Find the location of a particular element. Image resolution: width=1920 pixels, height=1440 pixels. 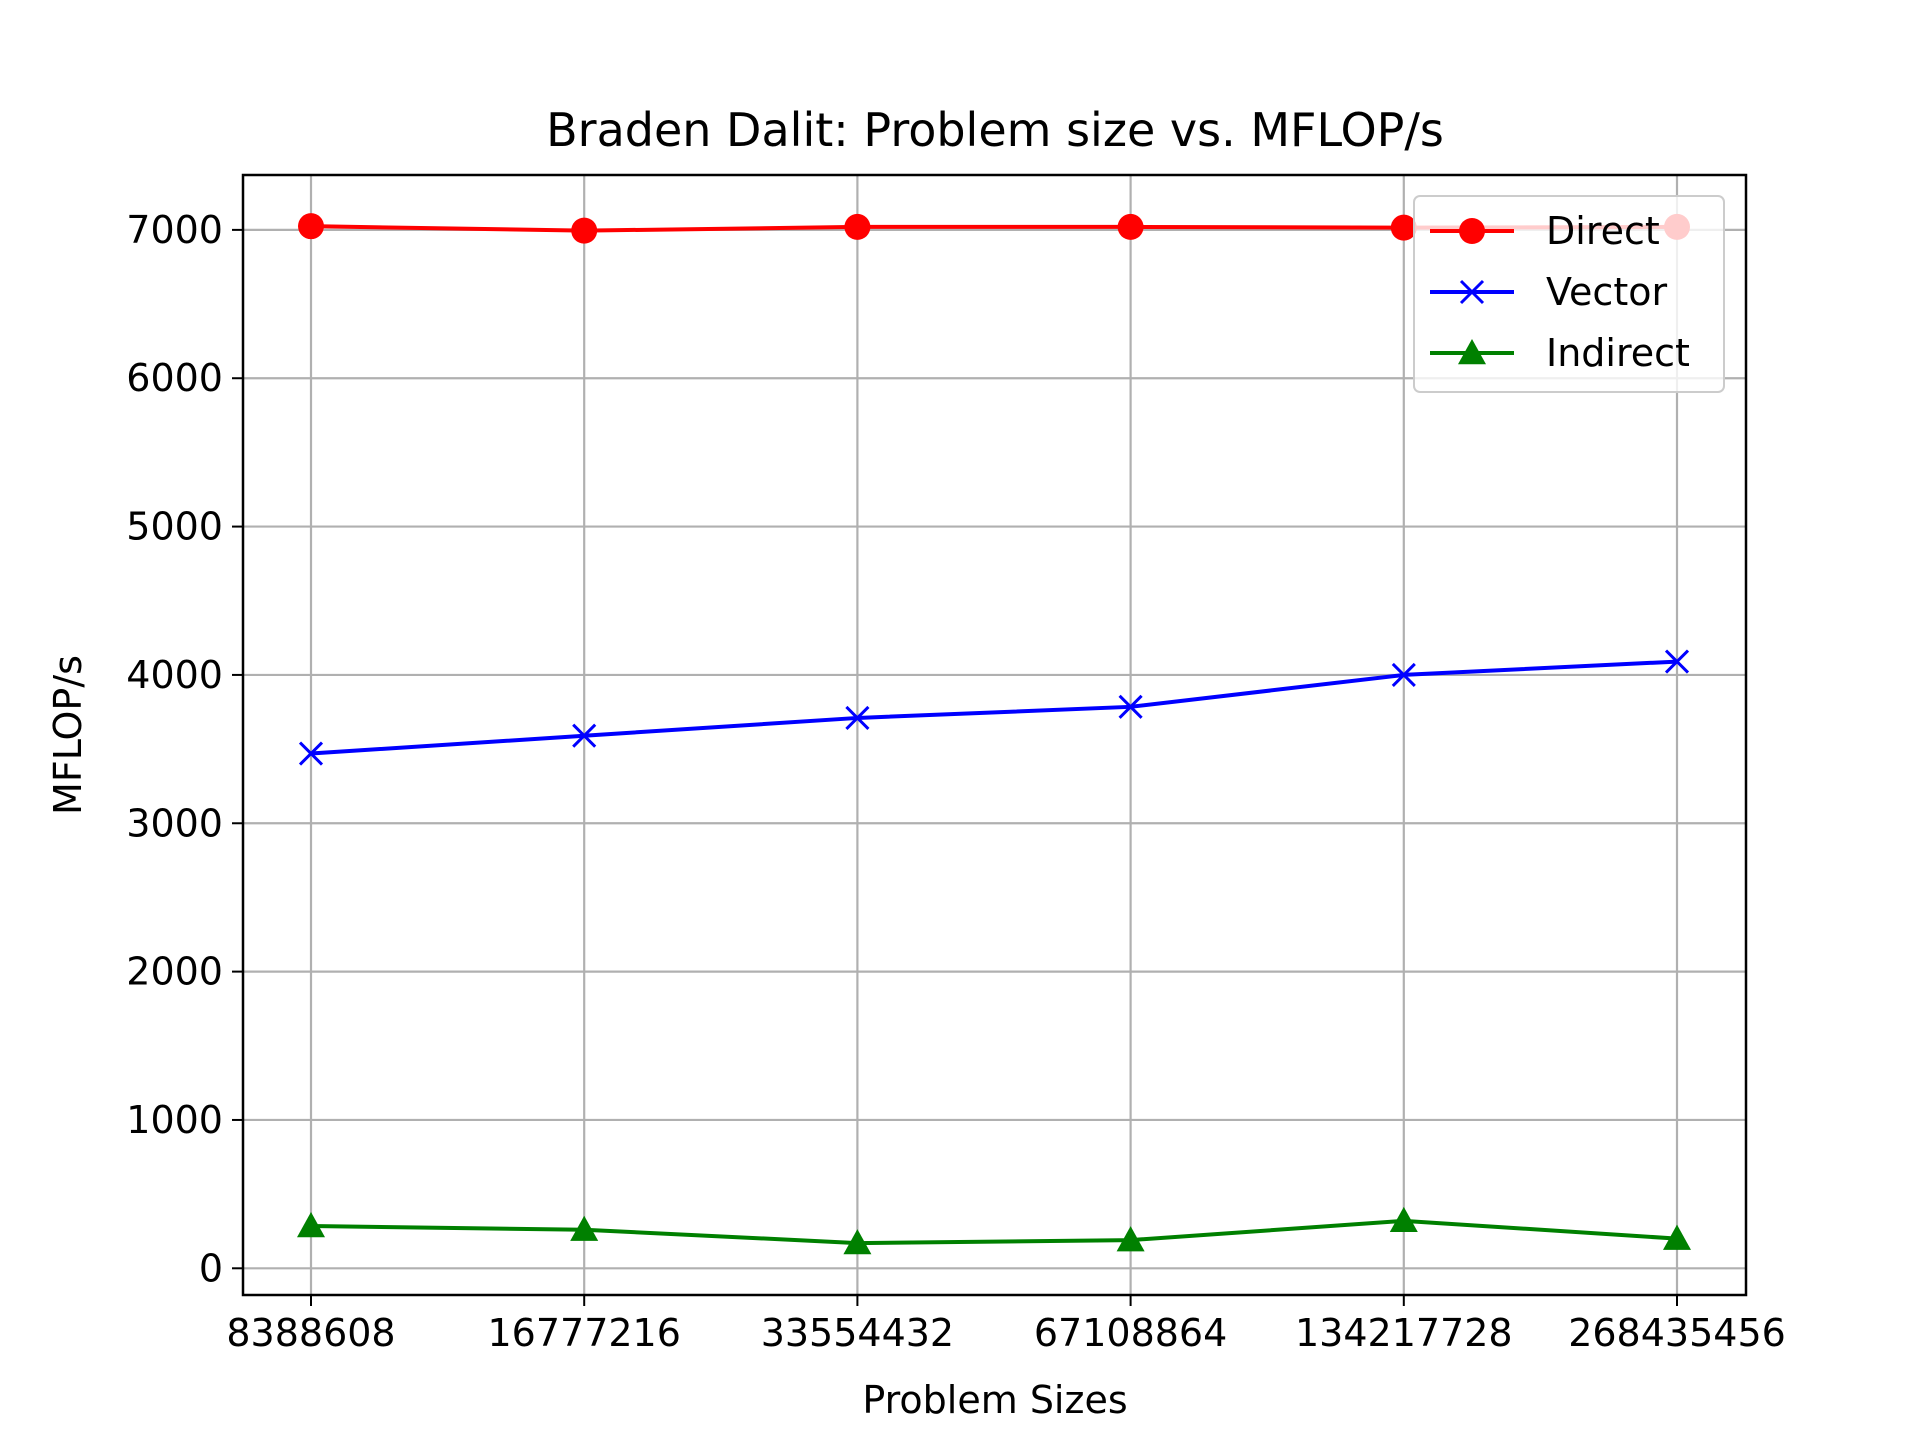

y-axis: 0 1000 2000 3000 4000 5000 6000 7000 is located at coordinates (184, 749).